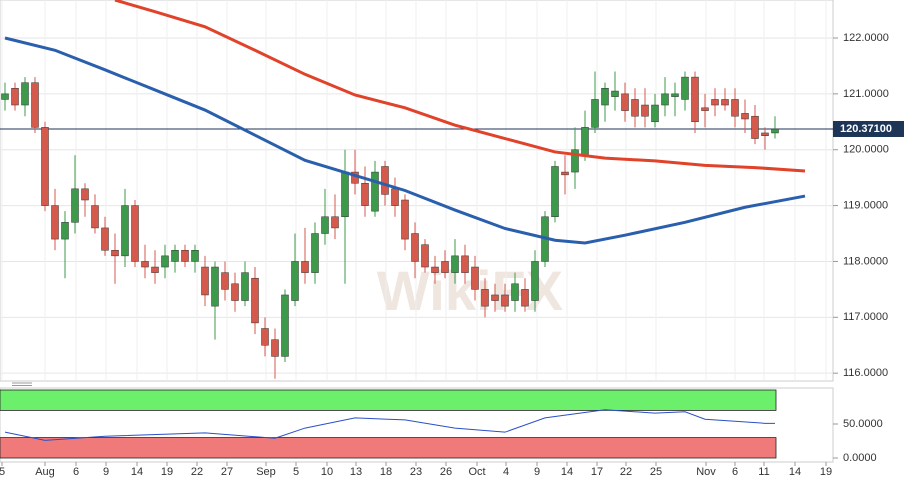 The height and width of the screenshot is (489, 904). I want to click on y-tick-label: 117.0000, so click(865, 317).